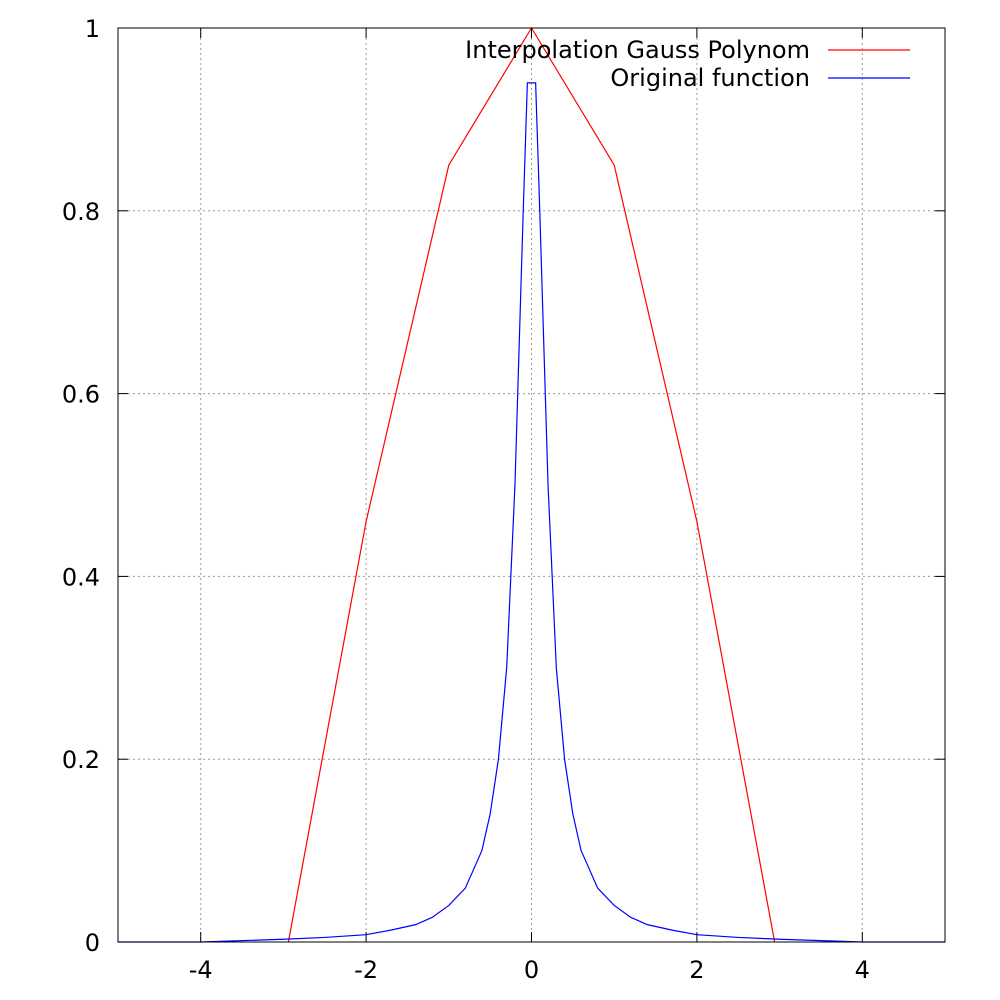 This screenshot has width=1000, height=1000. What do you see at coordinates (696, 970) in the screenshot?
I see `x-tick-label: 2` at bounding box center [696, 970].